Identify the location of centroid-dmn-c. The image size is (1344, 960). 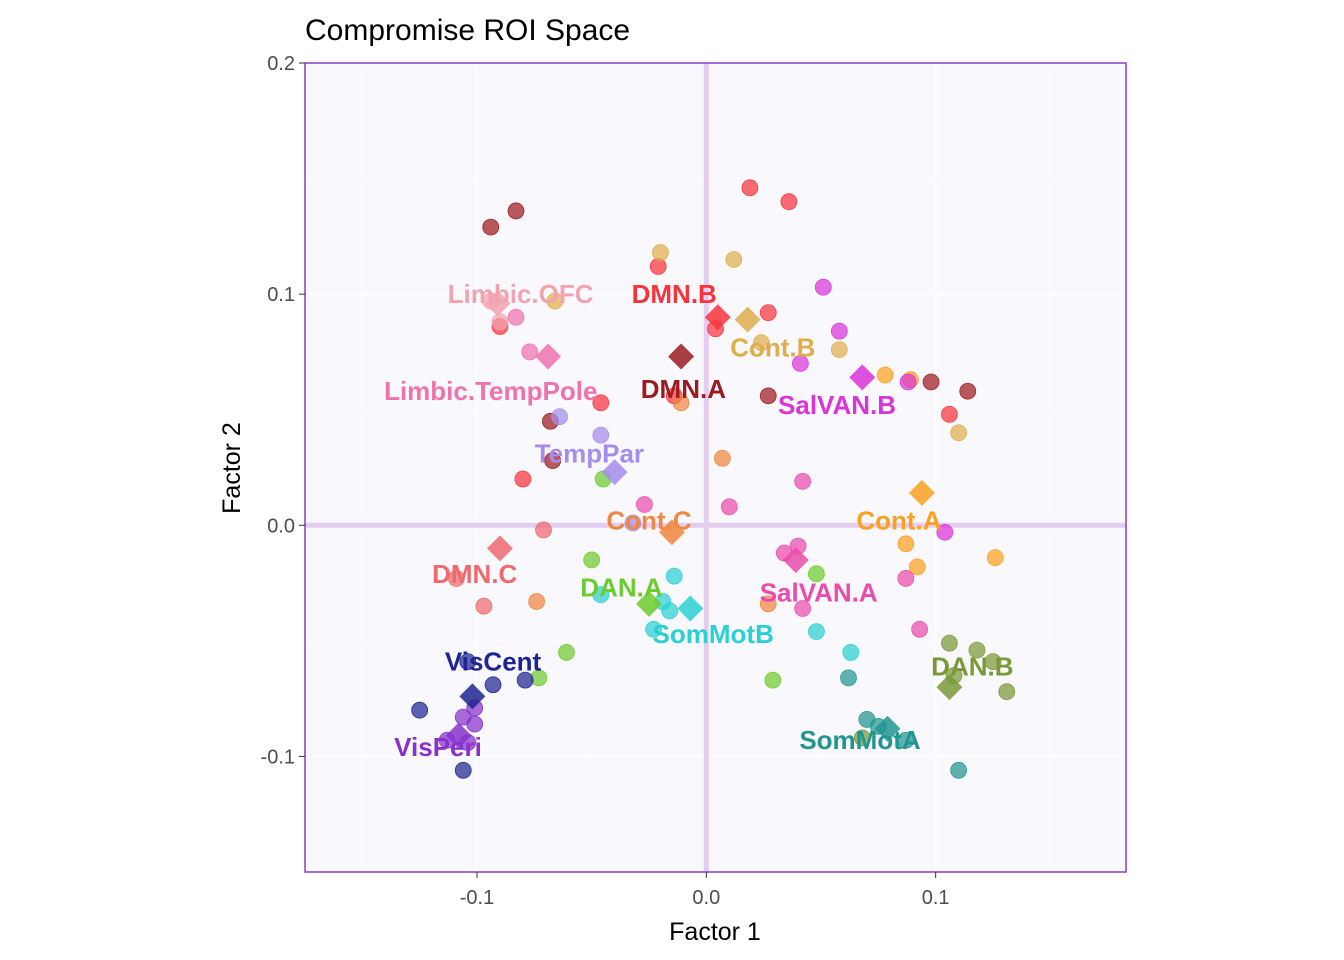
(499, 548).